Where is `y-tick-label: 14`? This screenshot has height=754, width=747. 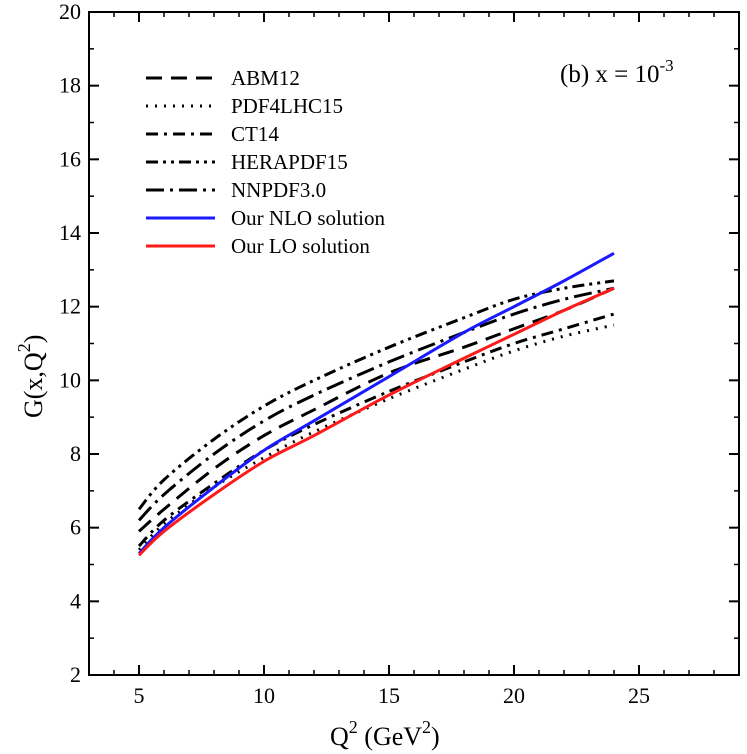 y-tick-label: 14 is located at coordinates (70, 232).